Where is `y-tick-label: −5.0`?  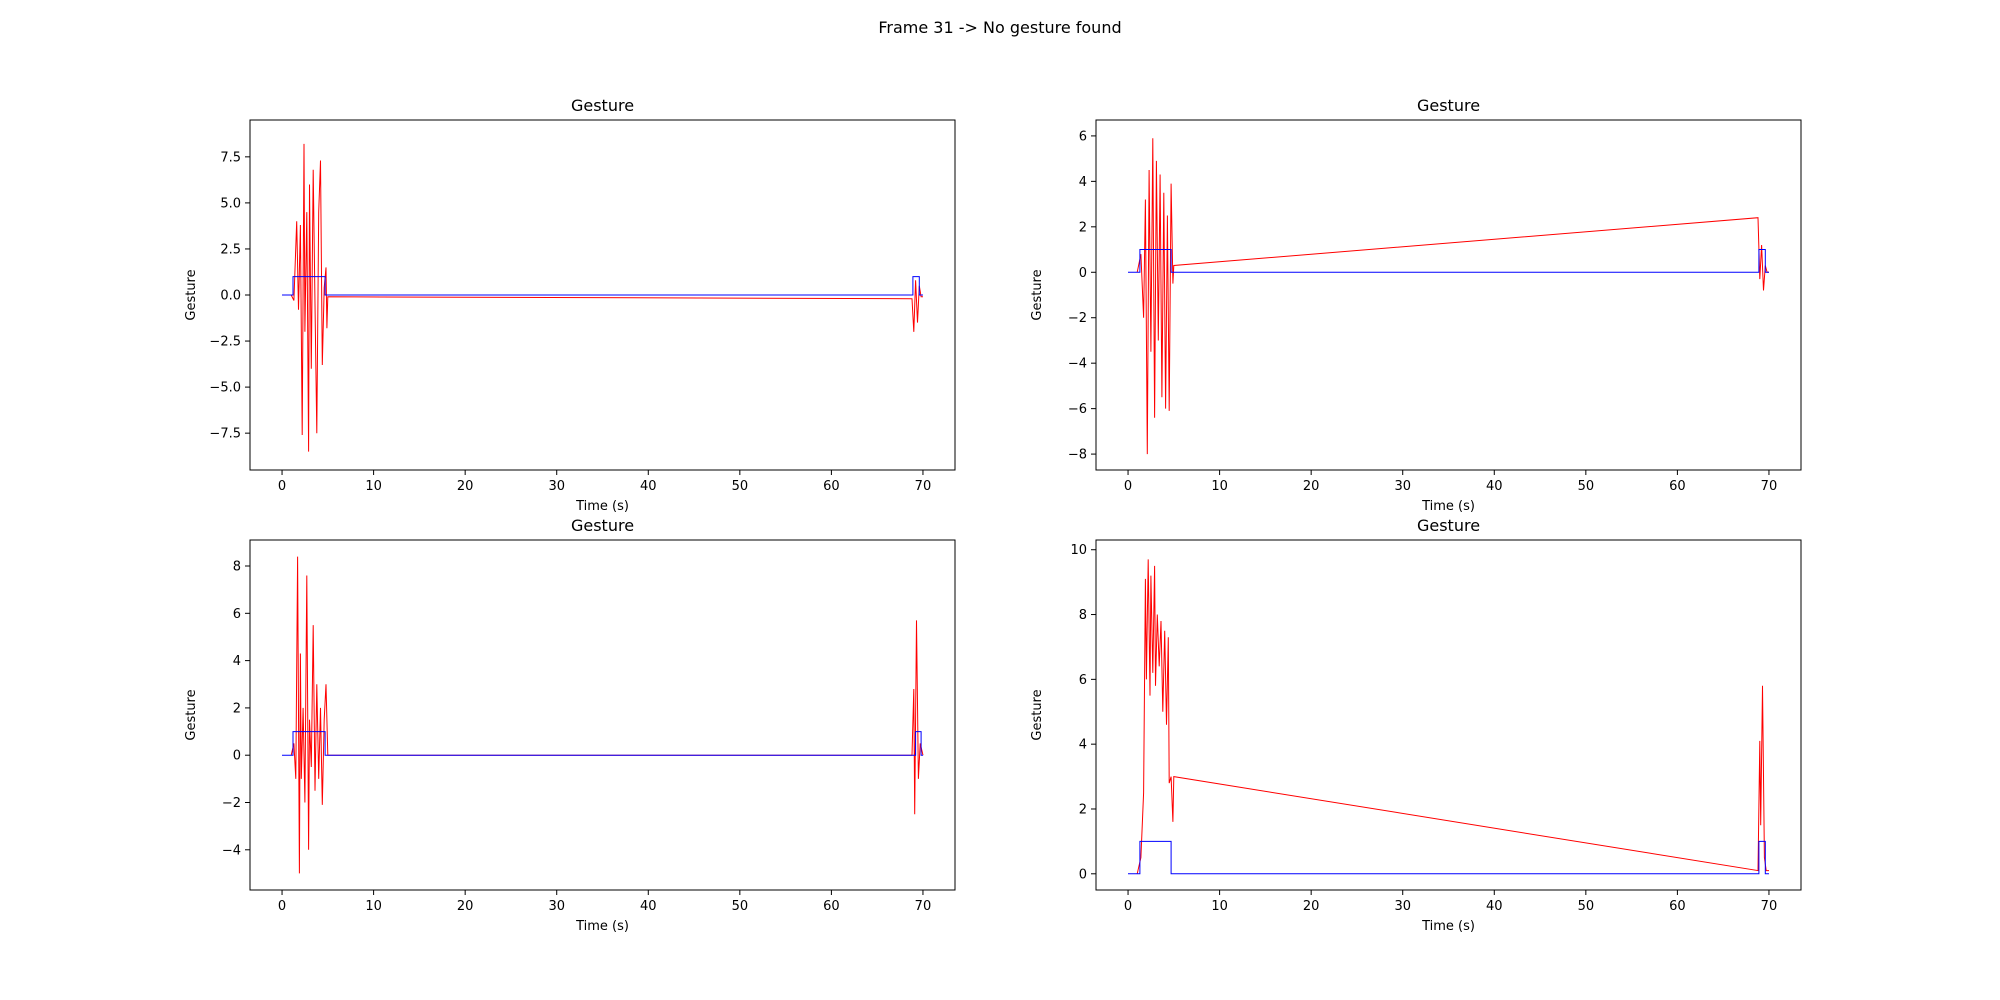
y-tick-label: −5.0 is located at coordinates (225, 388).